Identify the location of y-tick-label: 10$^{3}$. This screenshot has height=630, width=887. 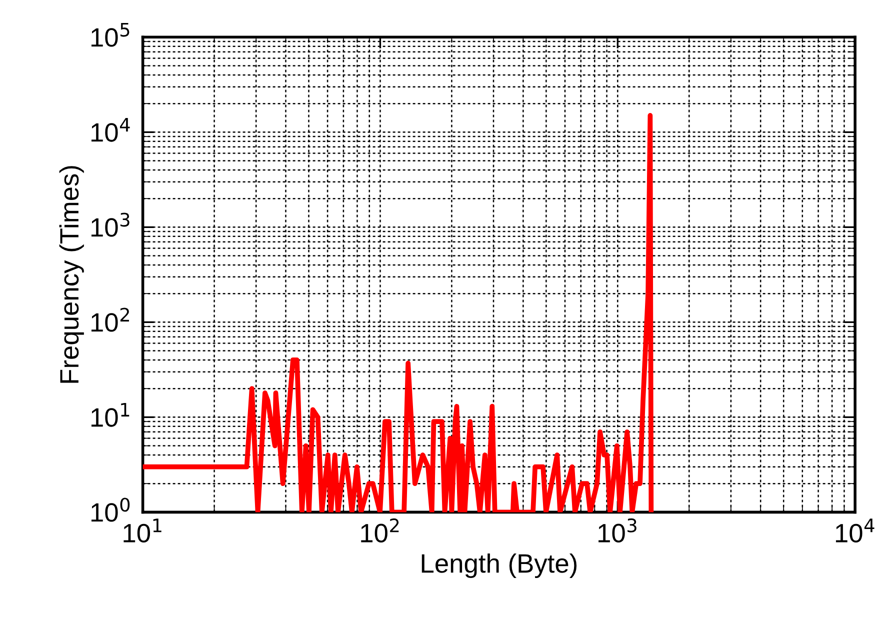
(110, 224).